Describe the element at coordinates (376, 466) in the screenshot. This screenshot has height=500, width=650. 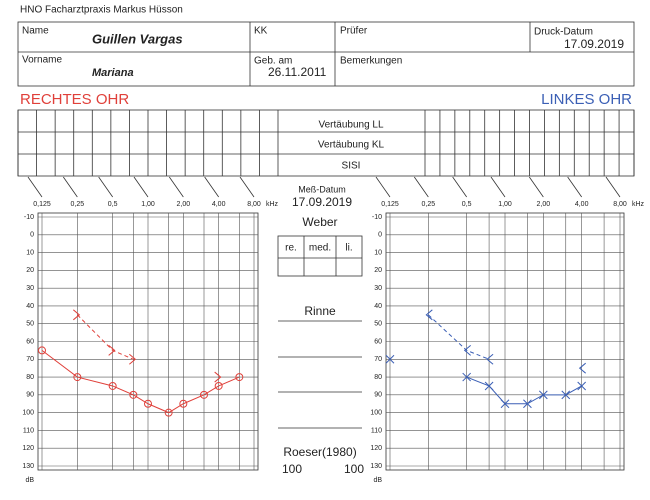
I see `y-tick-label: 130` at that location.